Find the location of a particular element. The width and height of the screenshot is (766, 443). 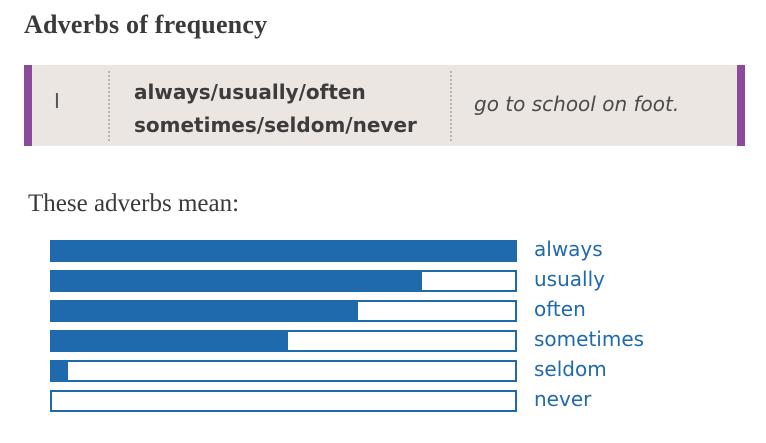

scale-bar-sometimes is located at coordinates (283, 341).